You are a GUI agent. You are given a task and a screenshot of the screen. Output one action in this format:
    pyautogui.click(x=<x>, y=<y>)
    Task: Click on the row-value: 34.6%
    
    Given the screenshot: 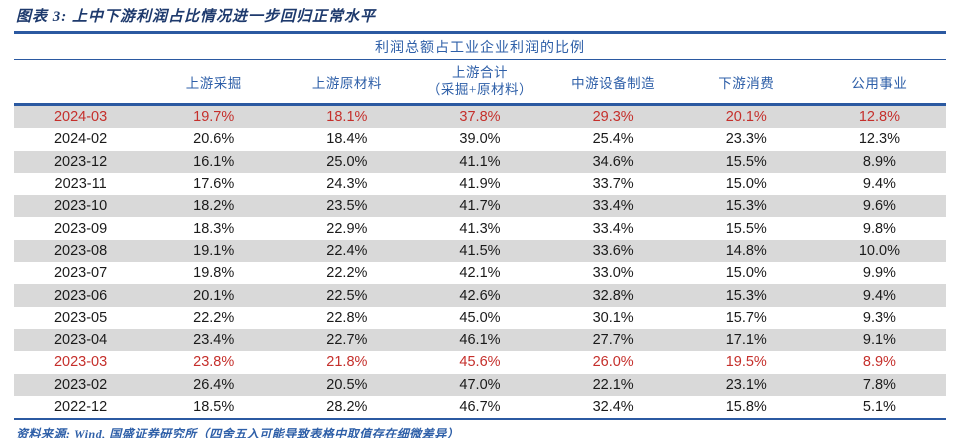 What is the action you would take?
    pyautogui.click(x=613, y=161)
    